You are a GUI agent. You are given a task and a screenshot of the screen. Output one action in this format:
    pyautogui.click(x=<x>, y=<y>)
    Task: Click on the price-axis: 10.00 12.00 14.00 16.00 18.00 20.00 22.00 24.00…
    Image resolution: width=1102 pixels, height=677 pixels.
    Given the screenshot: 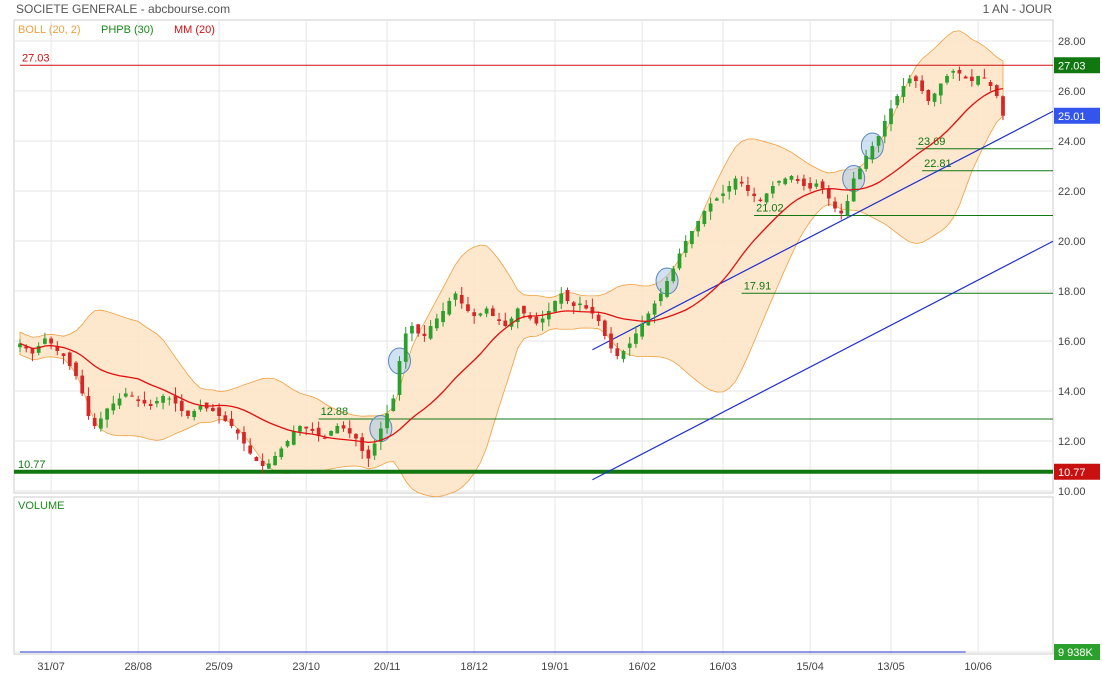 What is the action you would take?
    pyautogui.click(x=1077, y=348)
    